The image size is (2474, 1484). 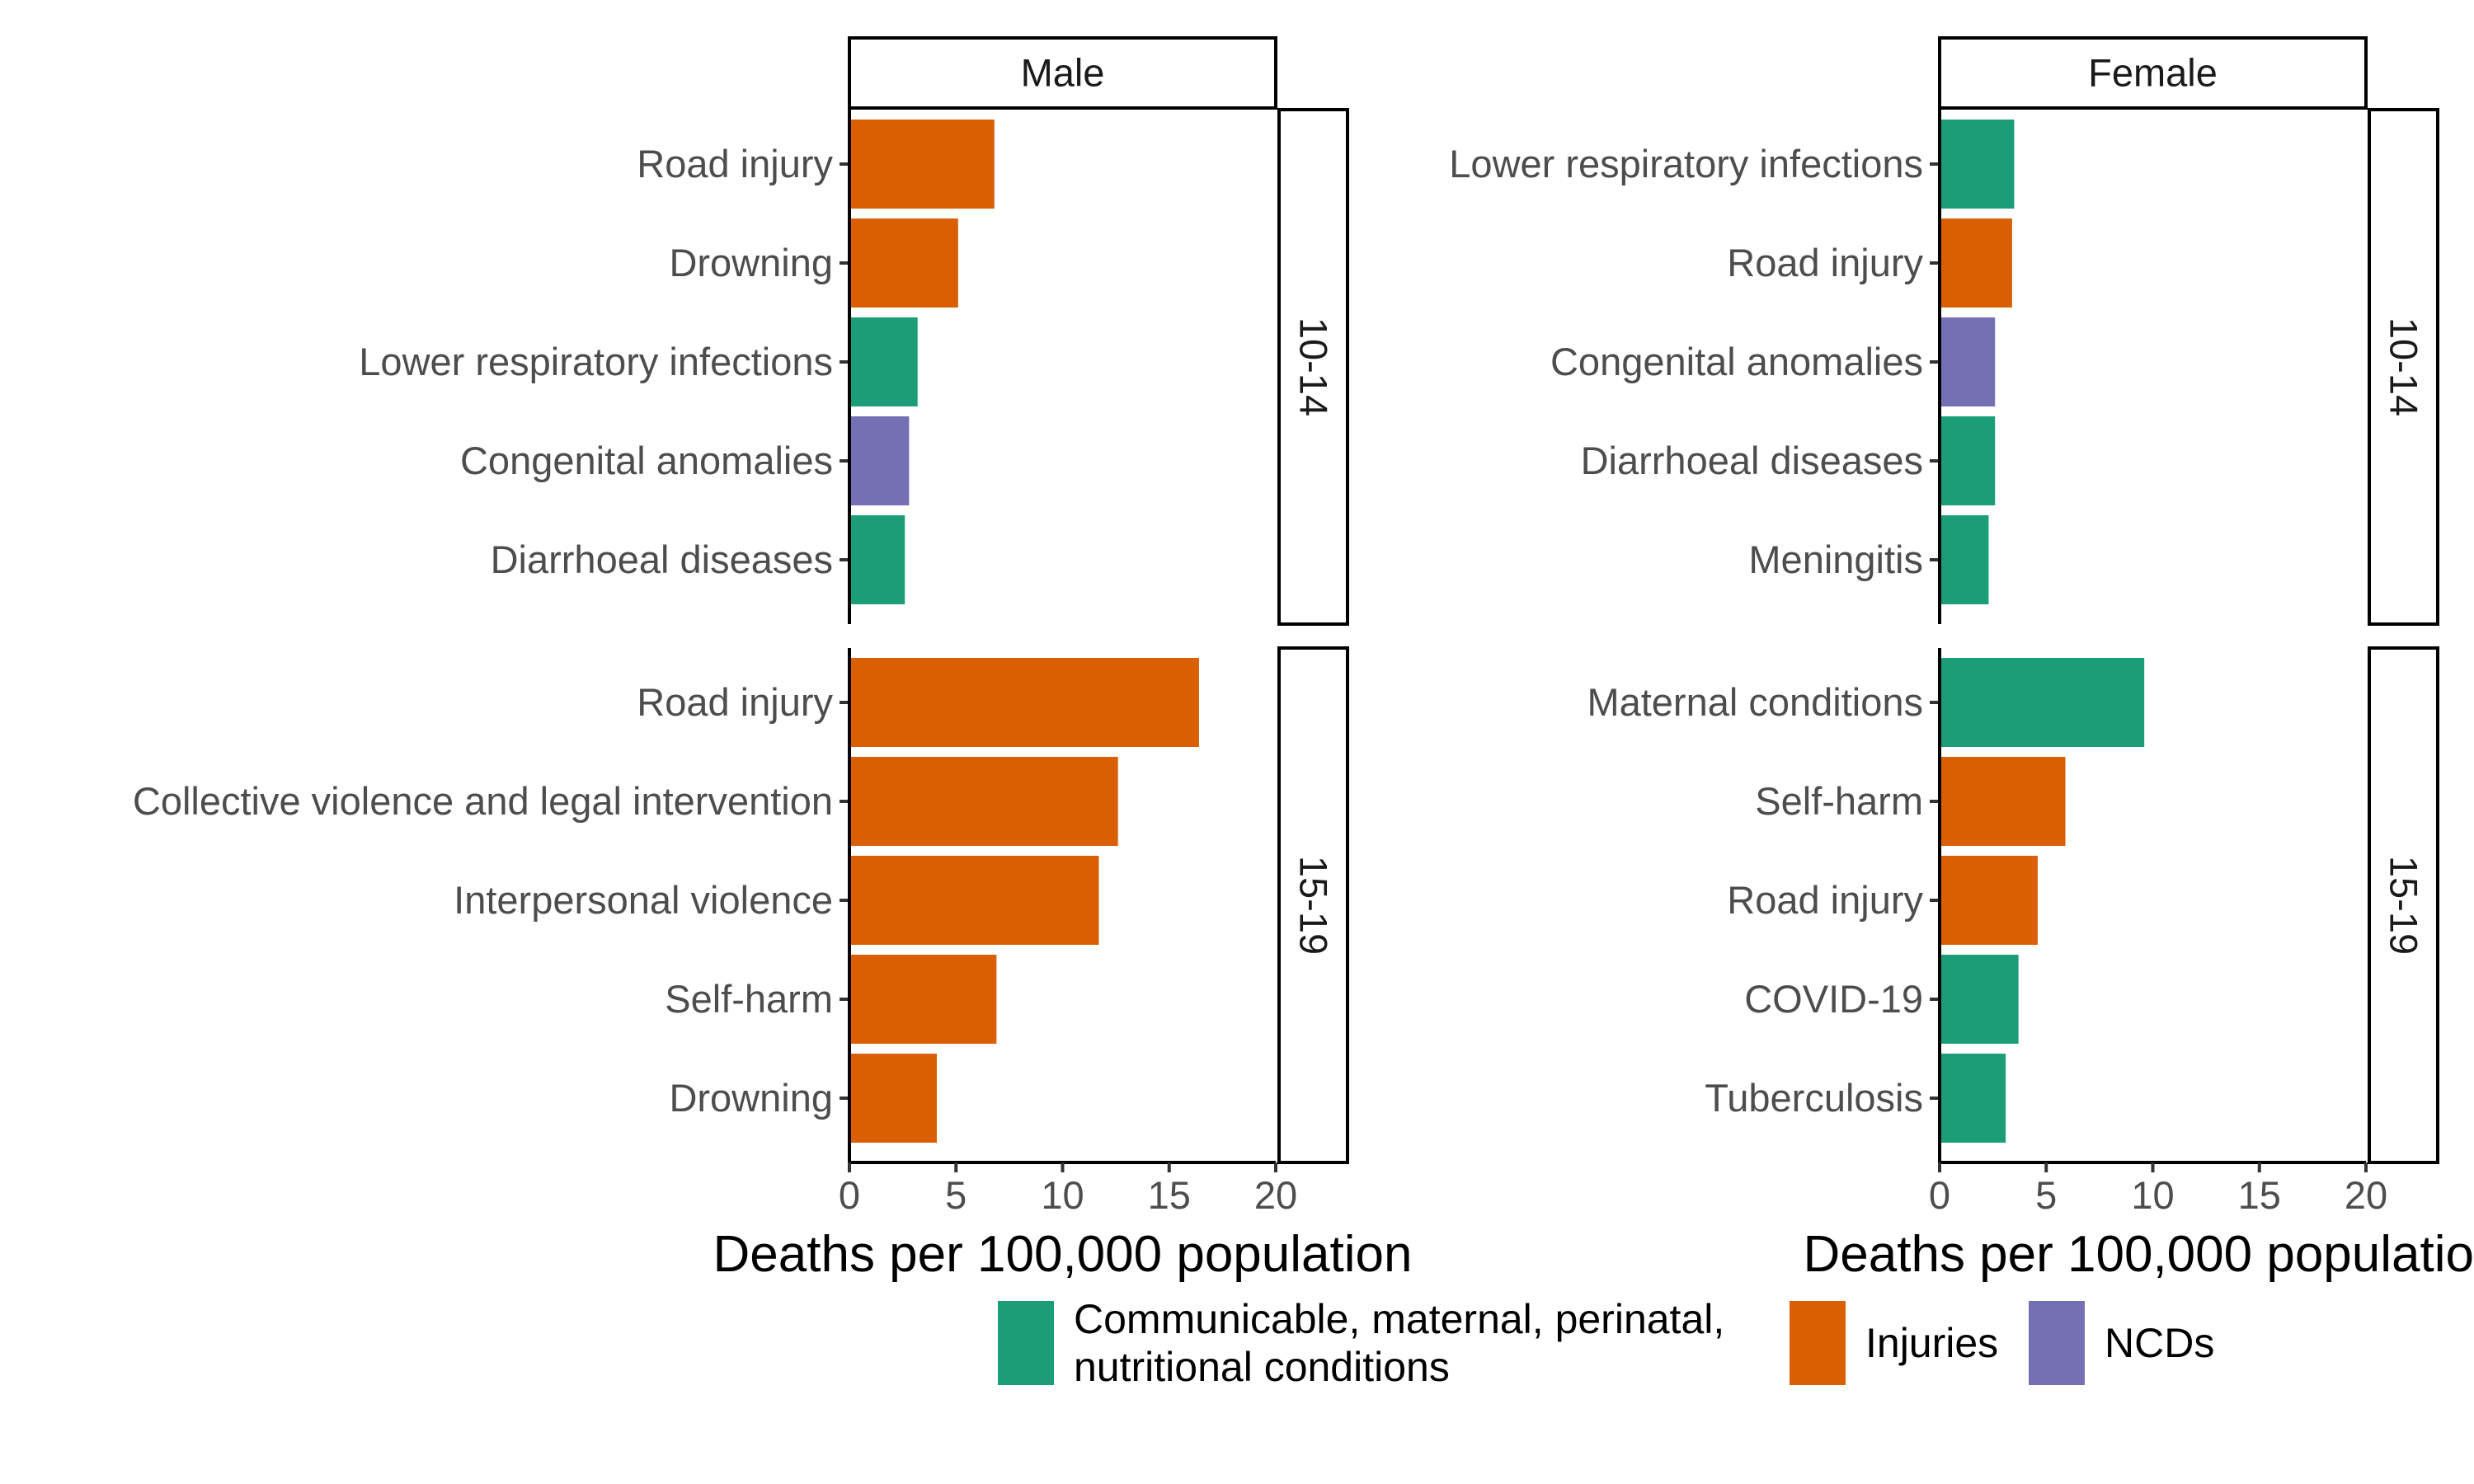 What do you see at coordinates (1964, 559) in the screenshot?
I see `bar-meningitis` at bounding box center [1964, 559].